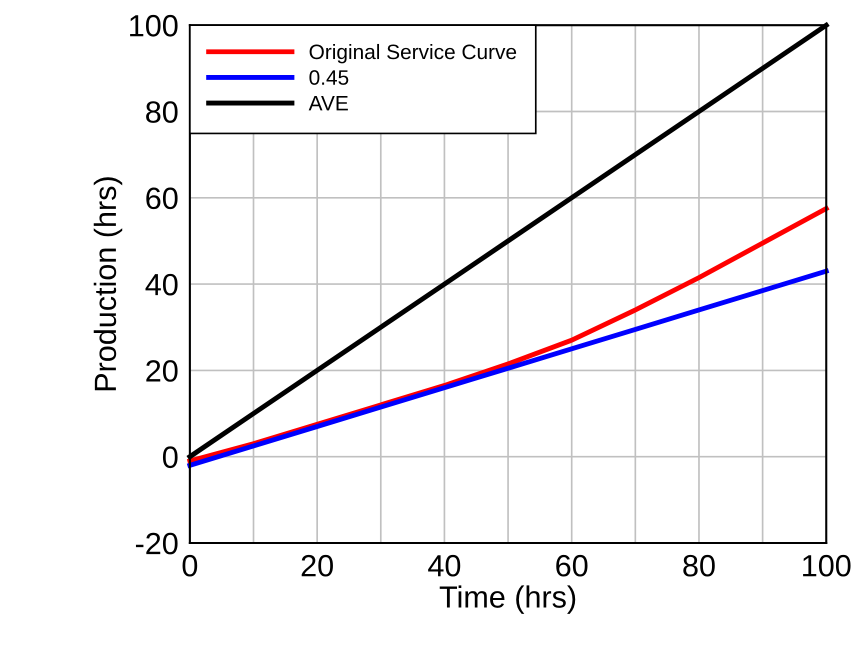  Describe the element at coordinates (154, 25) in the screenshot. I see `y-tick-label: 100` at that location.